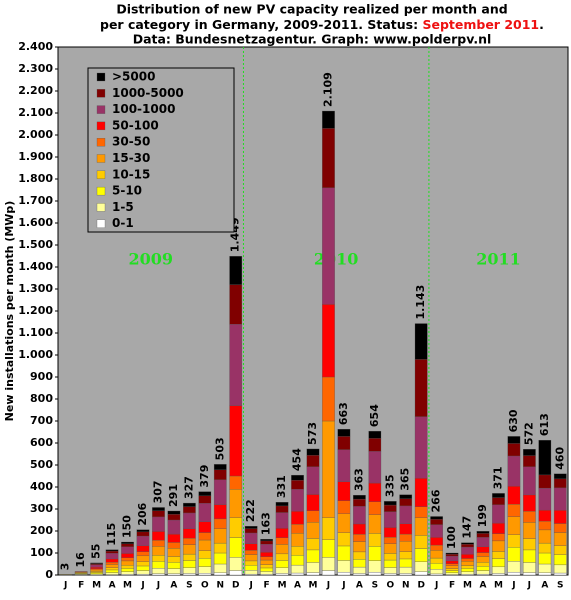 This screenshot has height=600, width=571. Describe the element at coordinates (560, 586) in the screenshot. I see `x-tick-label: S` at that location.